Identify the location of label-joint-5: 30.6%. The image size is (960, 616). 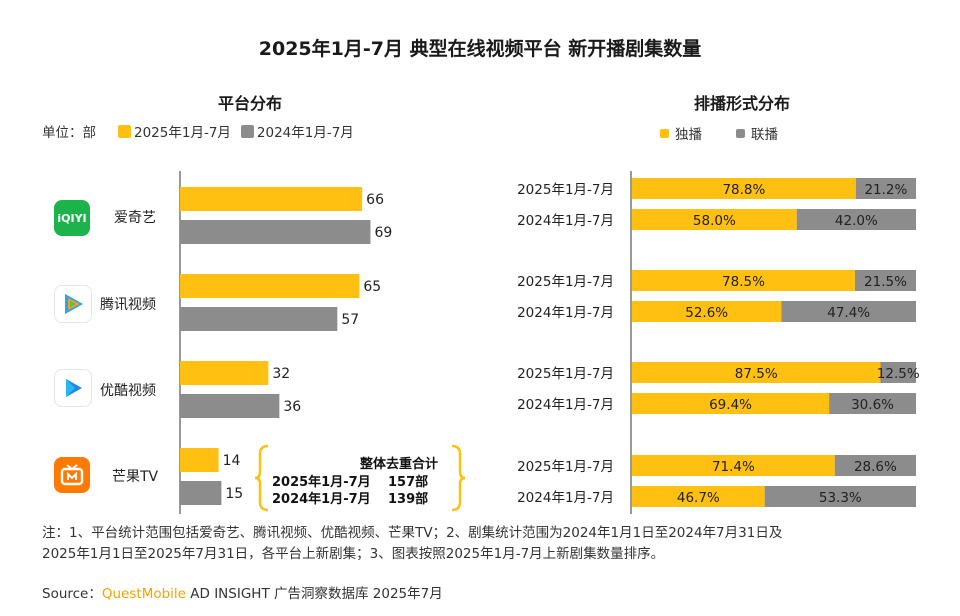
(872, 405).